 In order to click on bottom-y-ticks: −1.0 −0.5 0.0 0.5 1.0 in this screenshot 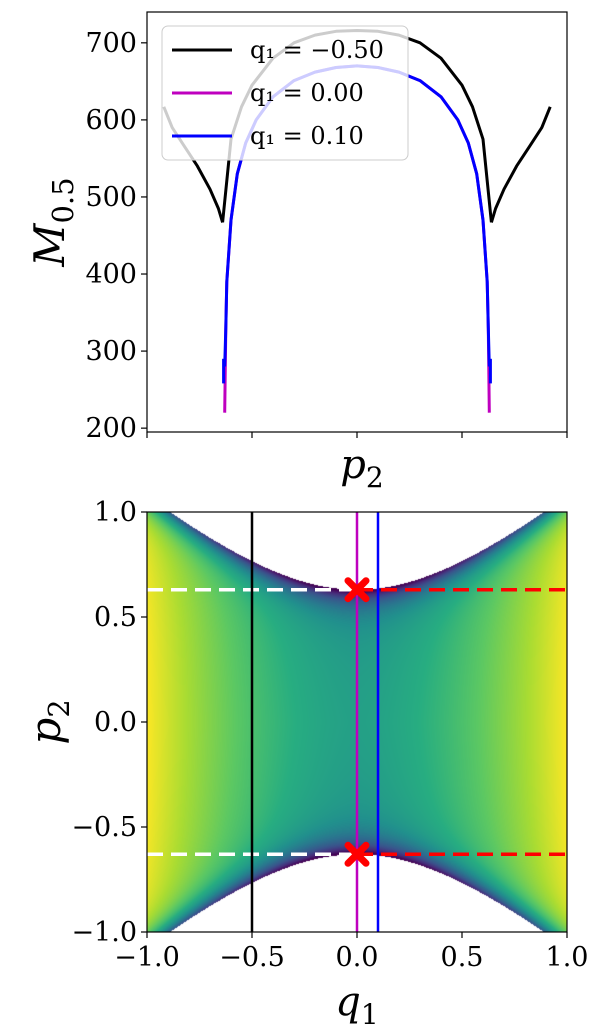, I will do `click(109, 722)`.